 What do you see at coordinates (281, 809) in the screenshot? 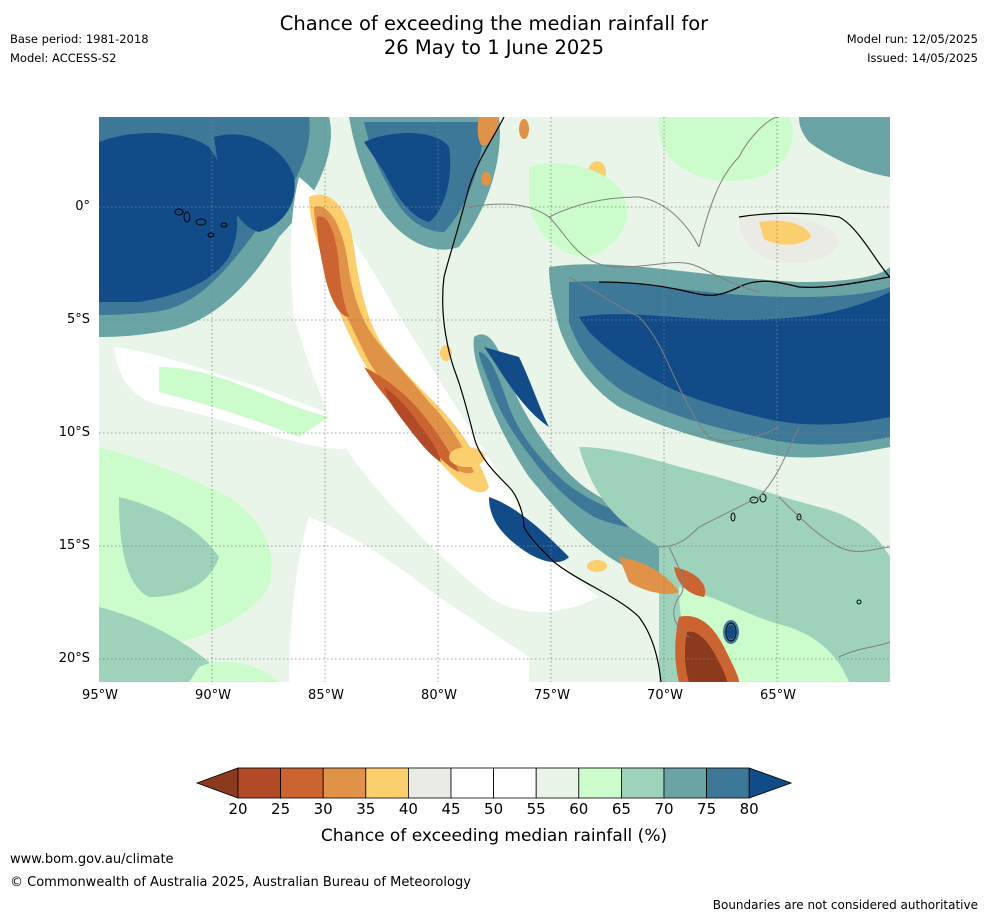
I see `colorbar-tick-label: 25` at bounding box center [281, 809].